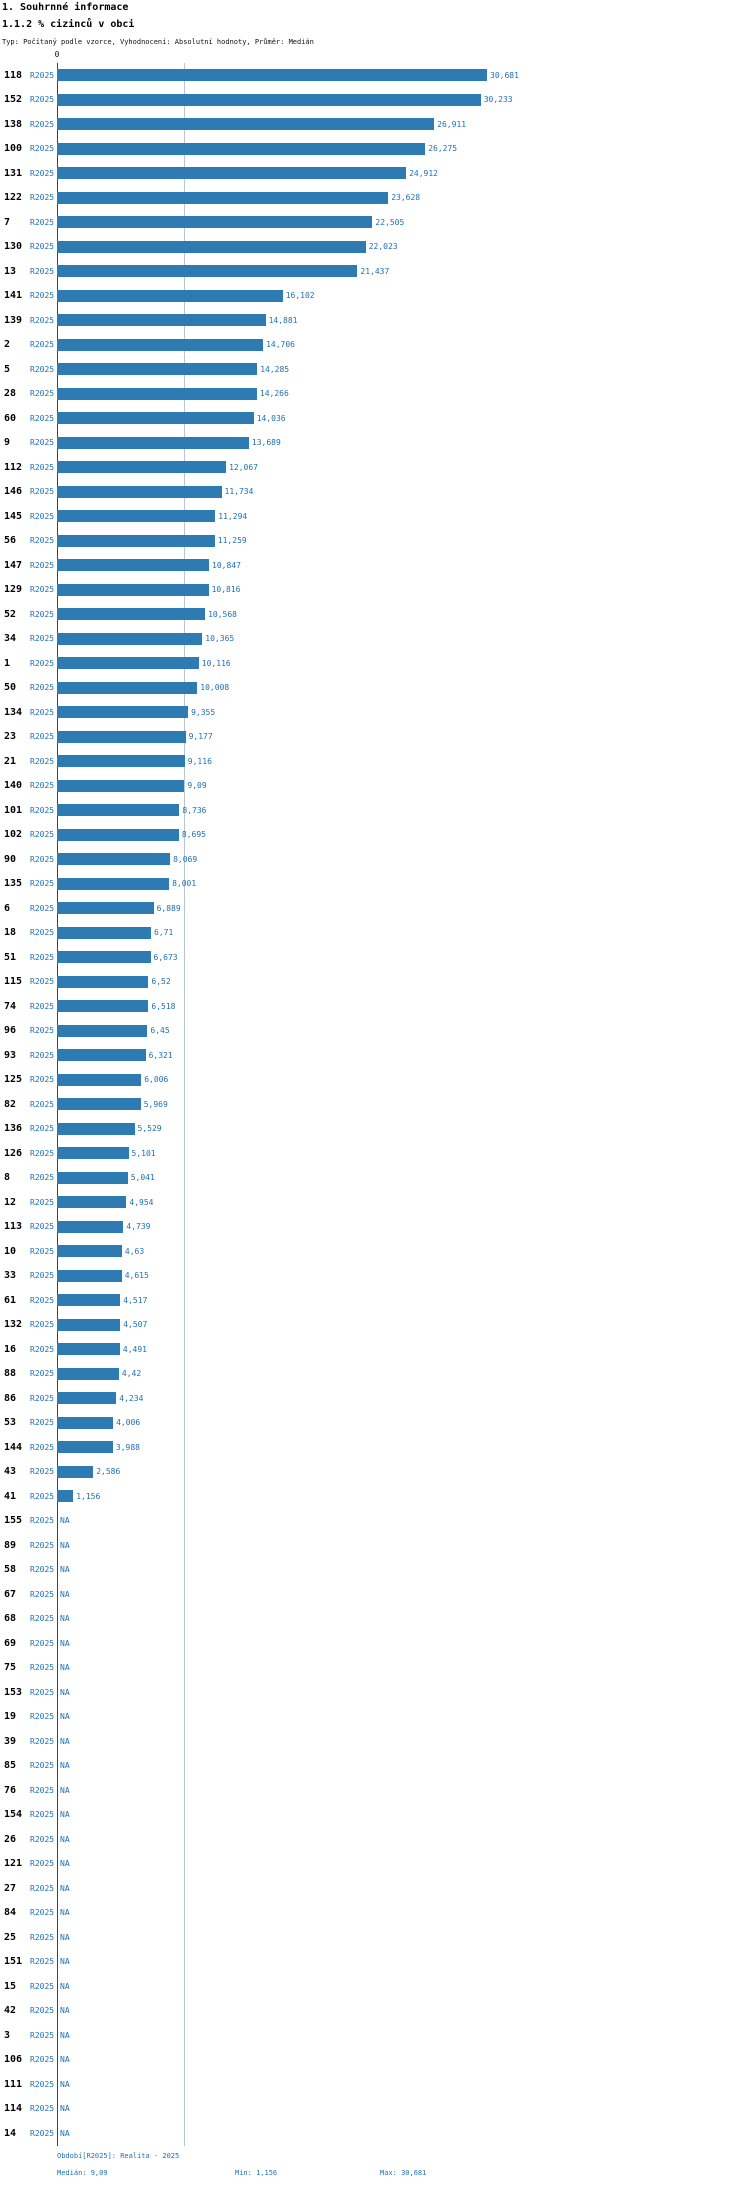 This screenshot has width=750, height=2192. I want to click on chart-row: 12 R2025 4,954, so click(375, 1202).